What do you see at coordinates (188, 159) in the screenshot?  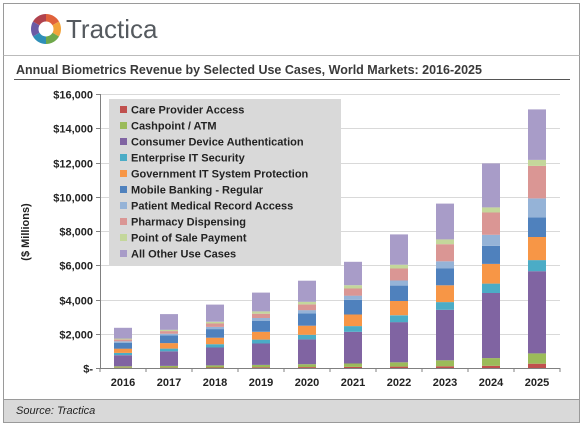 I see `legend-entry: Enterprise IT Security` at bounding box center [188, 159].